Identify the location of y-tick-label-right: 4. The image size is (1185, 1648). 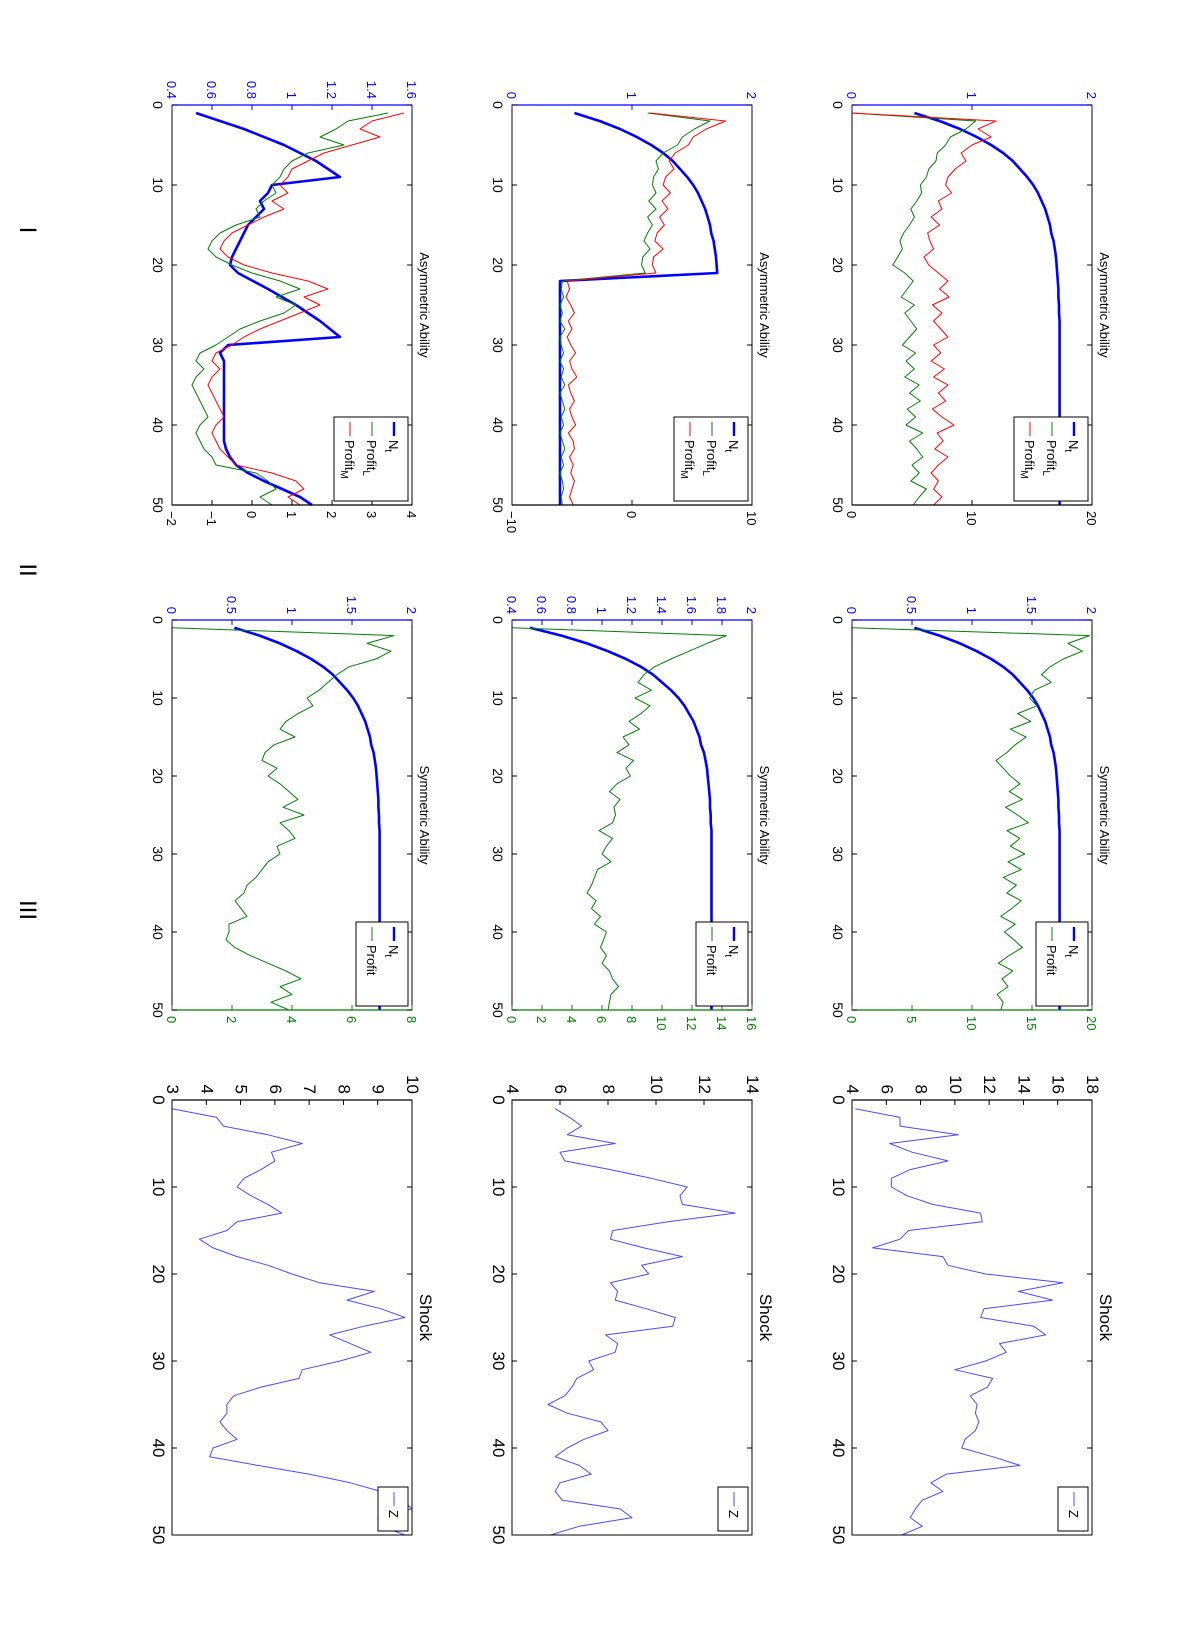
(411, 514).